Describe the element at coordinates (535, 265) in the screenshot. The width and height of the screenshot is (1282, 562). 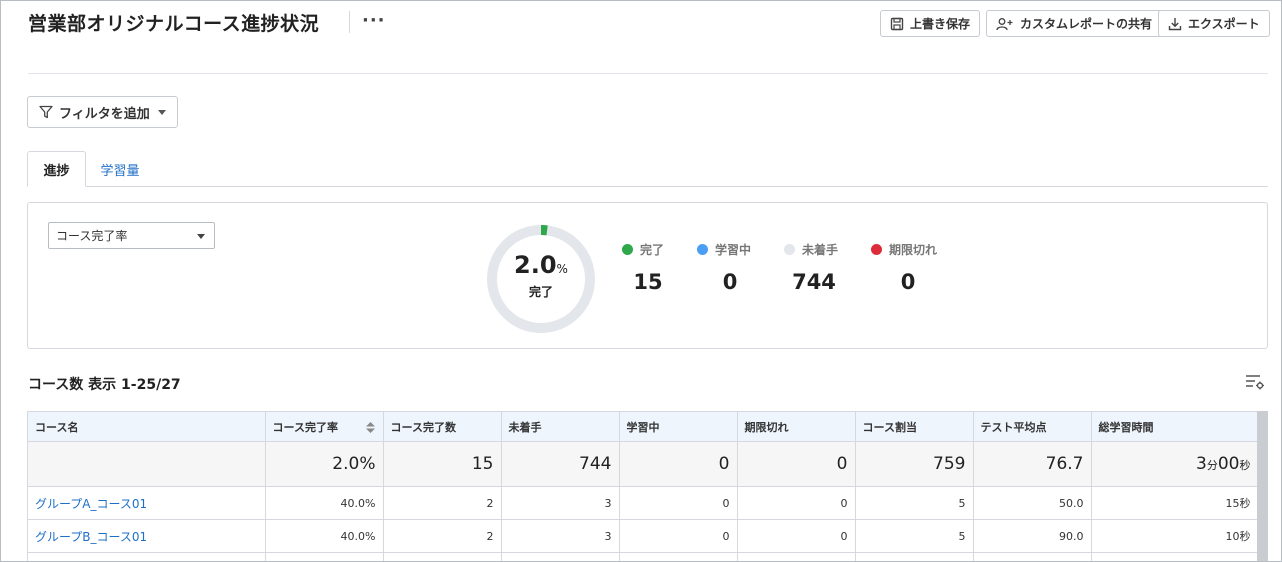
I see `donut-percent-value: 2.0` at that location.